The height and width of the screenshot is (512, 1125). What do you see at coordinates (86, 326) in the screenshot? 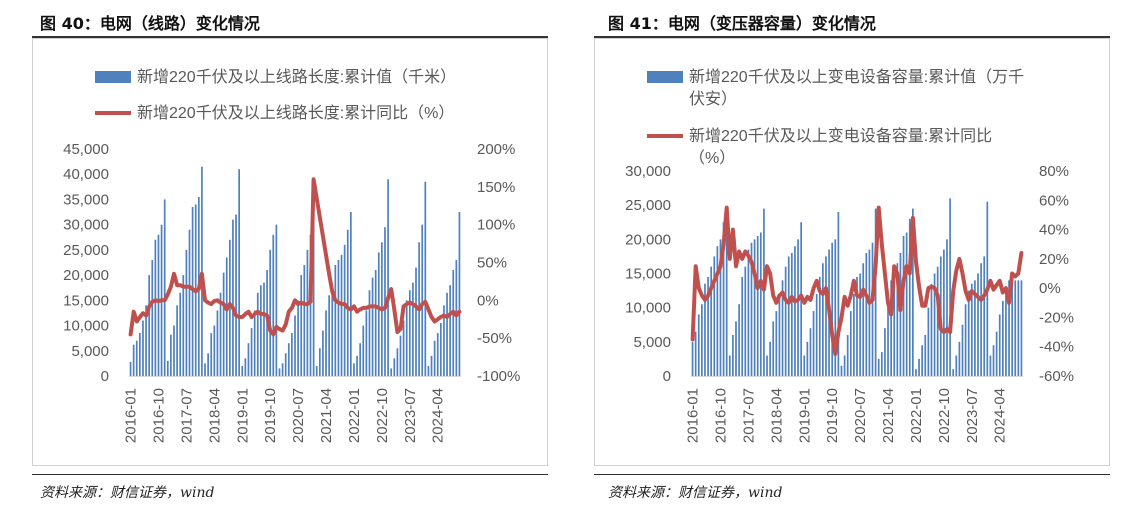
I see `y-left-tick-label: 10,000` at bounding box center [86, 326].